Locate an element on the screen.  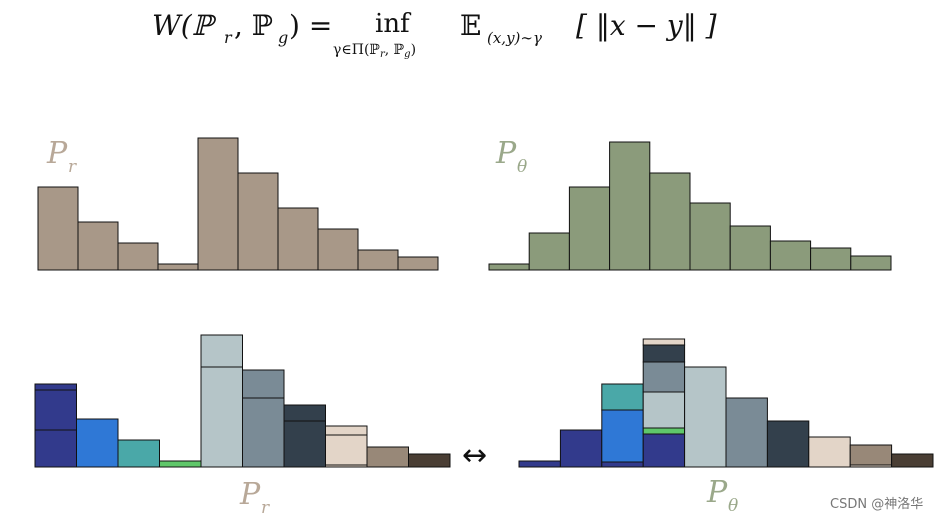
formula-equals: ) = is located at coordinates (310, 25).